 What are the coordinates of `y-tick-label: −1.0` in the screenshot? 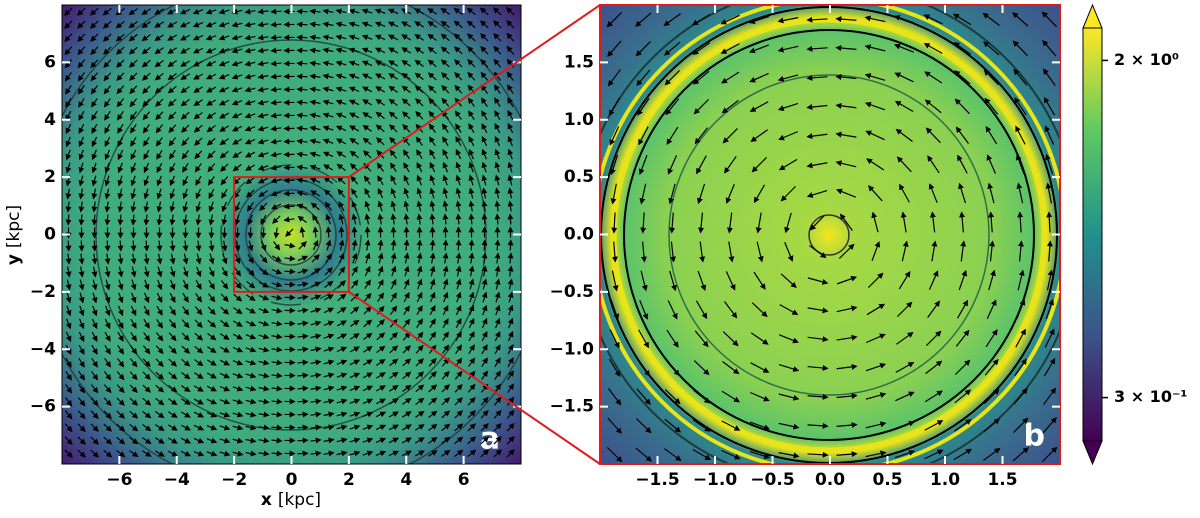 It's located at (572, 349).